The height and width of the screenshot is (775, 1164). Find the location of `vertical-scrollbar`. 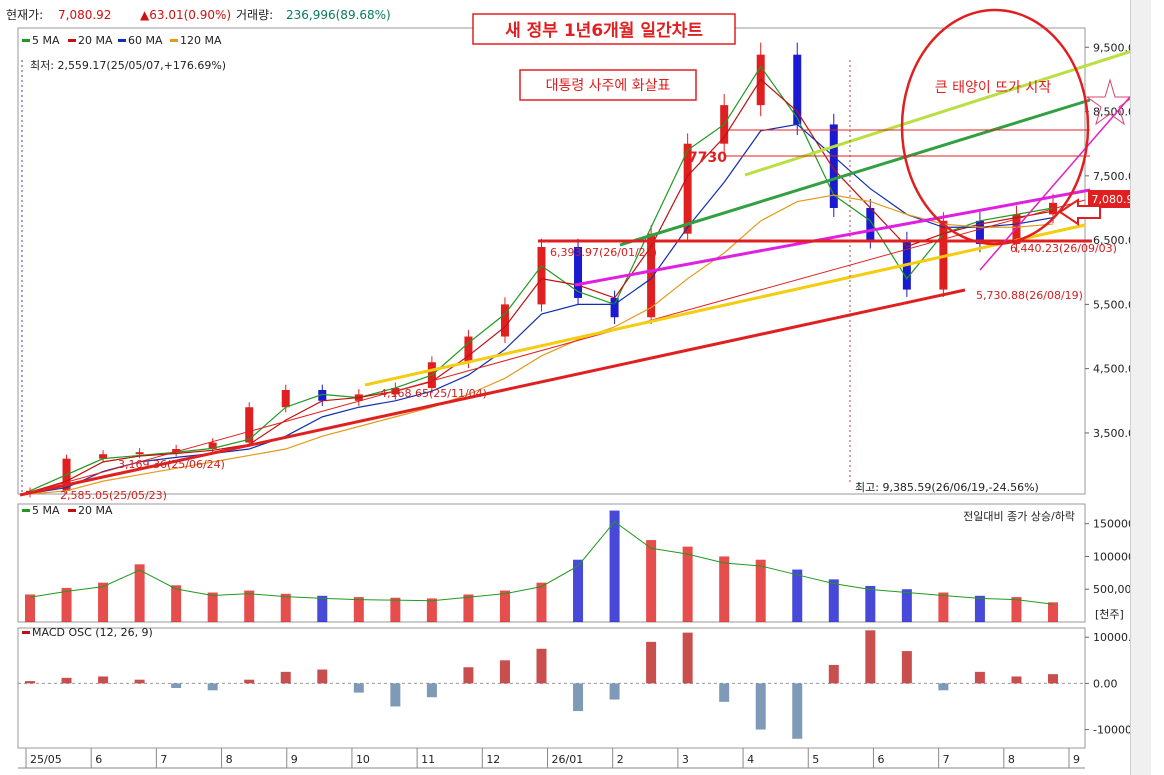

vertical-scrollbar is located at coordinates (1140, 387).